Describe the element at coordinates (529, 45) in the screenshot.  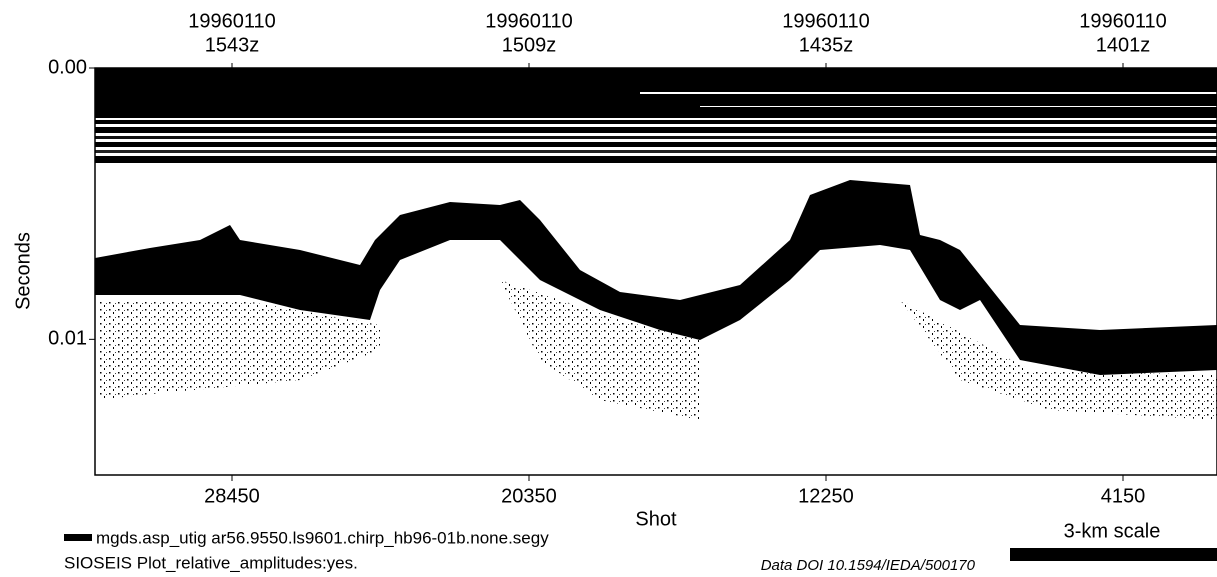
I see `top-time-label: 1509z` at that location.